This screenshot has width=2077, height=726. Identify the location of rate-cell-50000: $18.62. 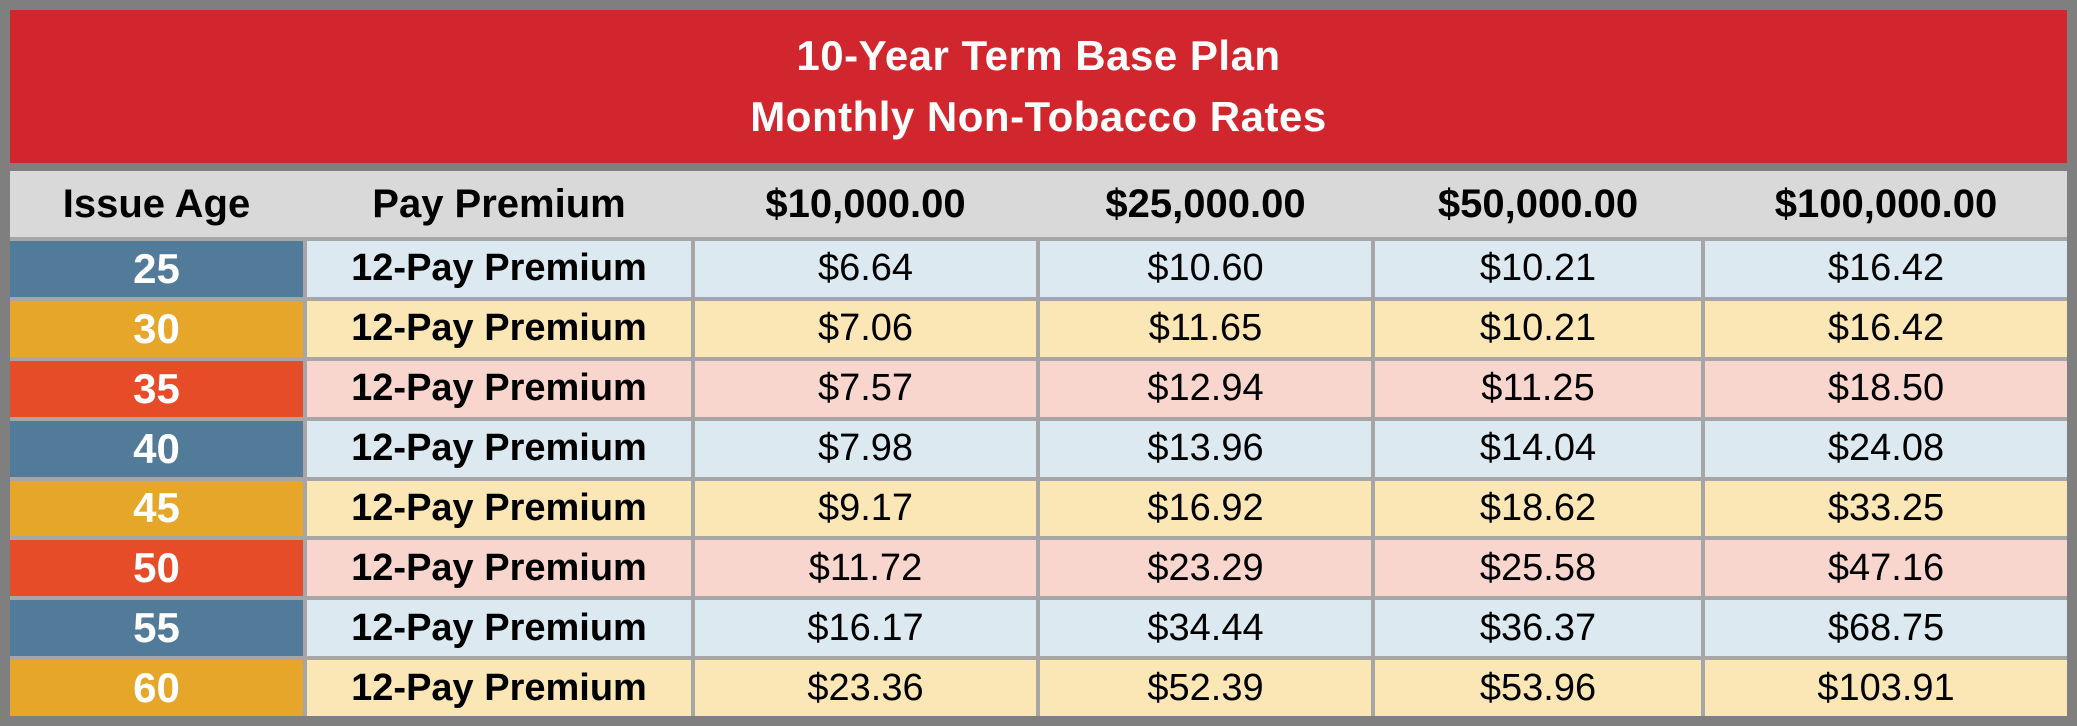
(1538, 508).